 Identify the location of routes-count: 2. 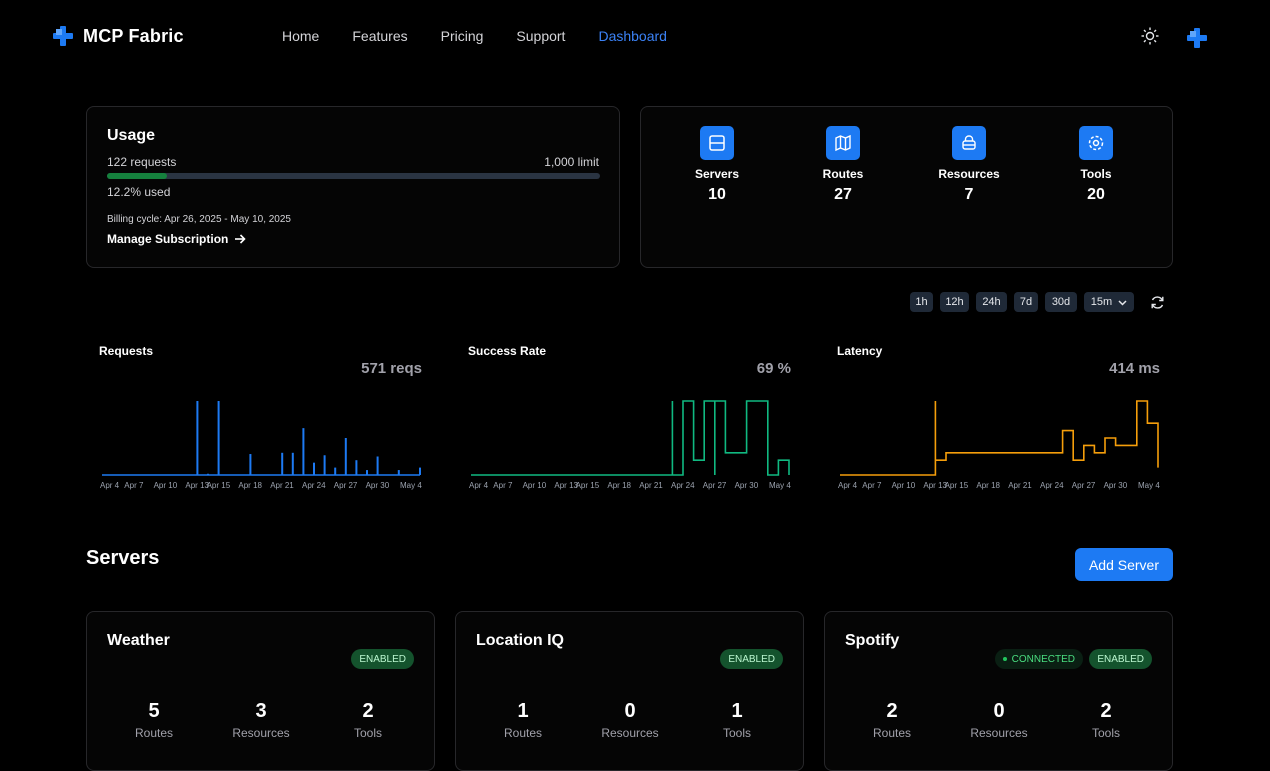
(892, 711).